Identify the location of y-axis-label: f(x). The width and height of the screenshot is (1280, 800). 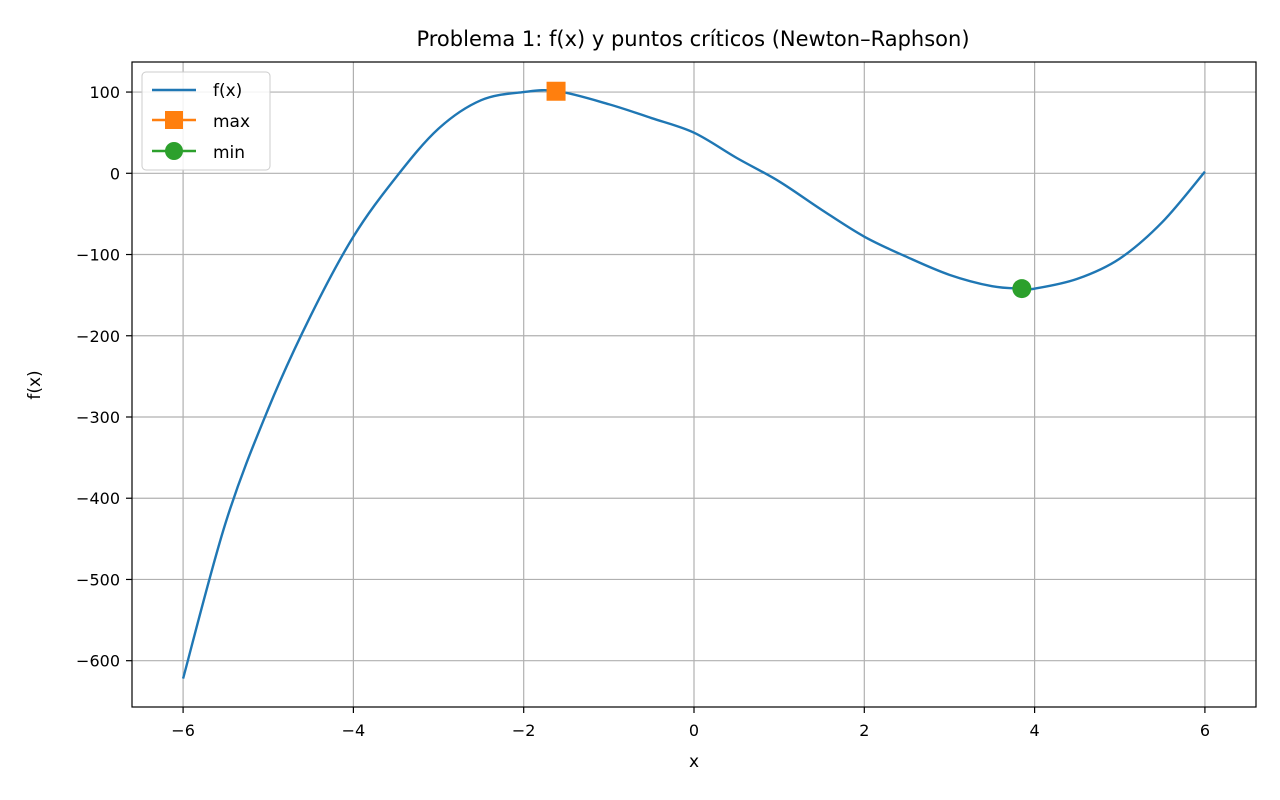
(35, 384).